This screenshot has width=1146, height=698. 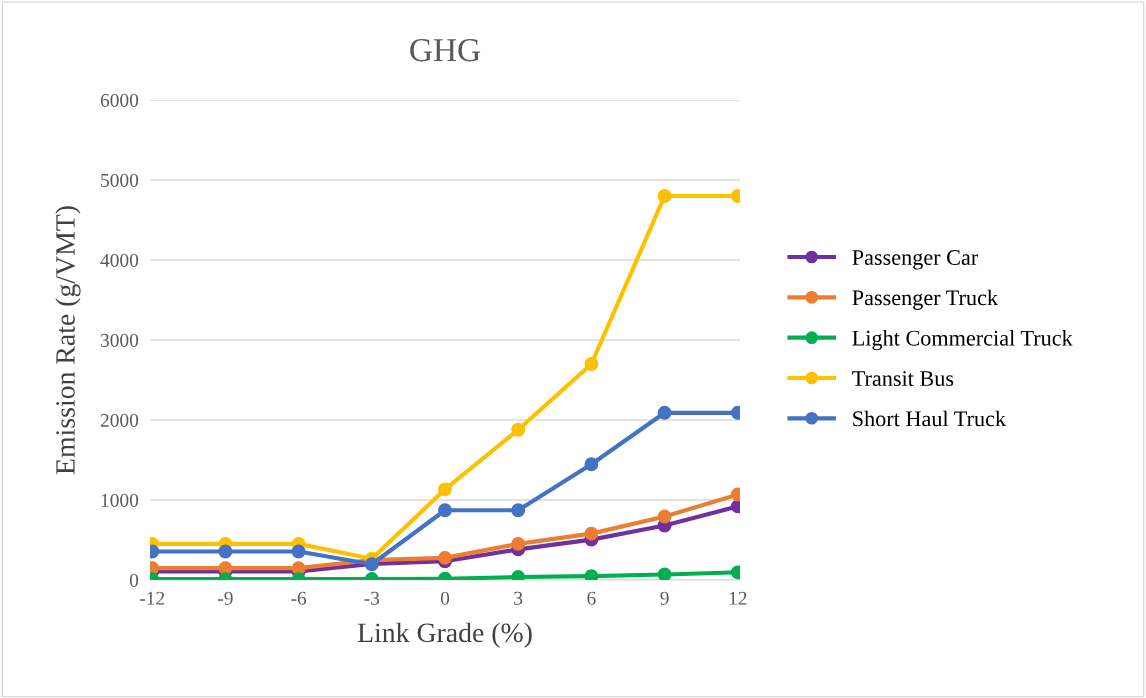 What do you see at coordinates (120, 180) in the screenshot?
I see `y-tick-label: 5000` at bounding box center [120, 180].